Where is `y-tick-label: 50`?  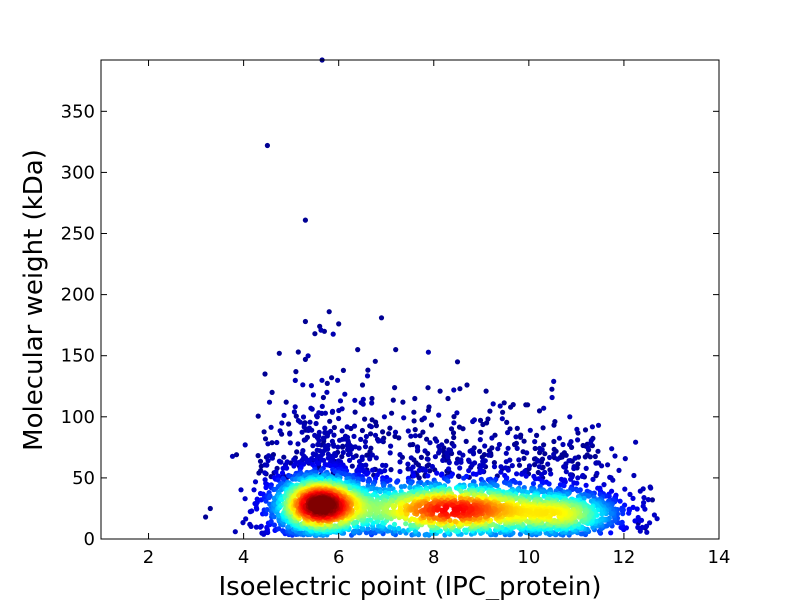 y-tick-label: 50 is located at coordinates (83, 478).